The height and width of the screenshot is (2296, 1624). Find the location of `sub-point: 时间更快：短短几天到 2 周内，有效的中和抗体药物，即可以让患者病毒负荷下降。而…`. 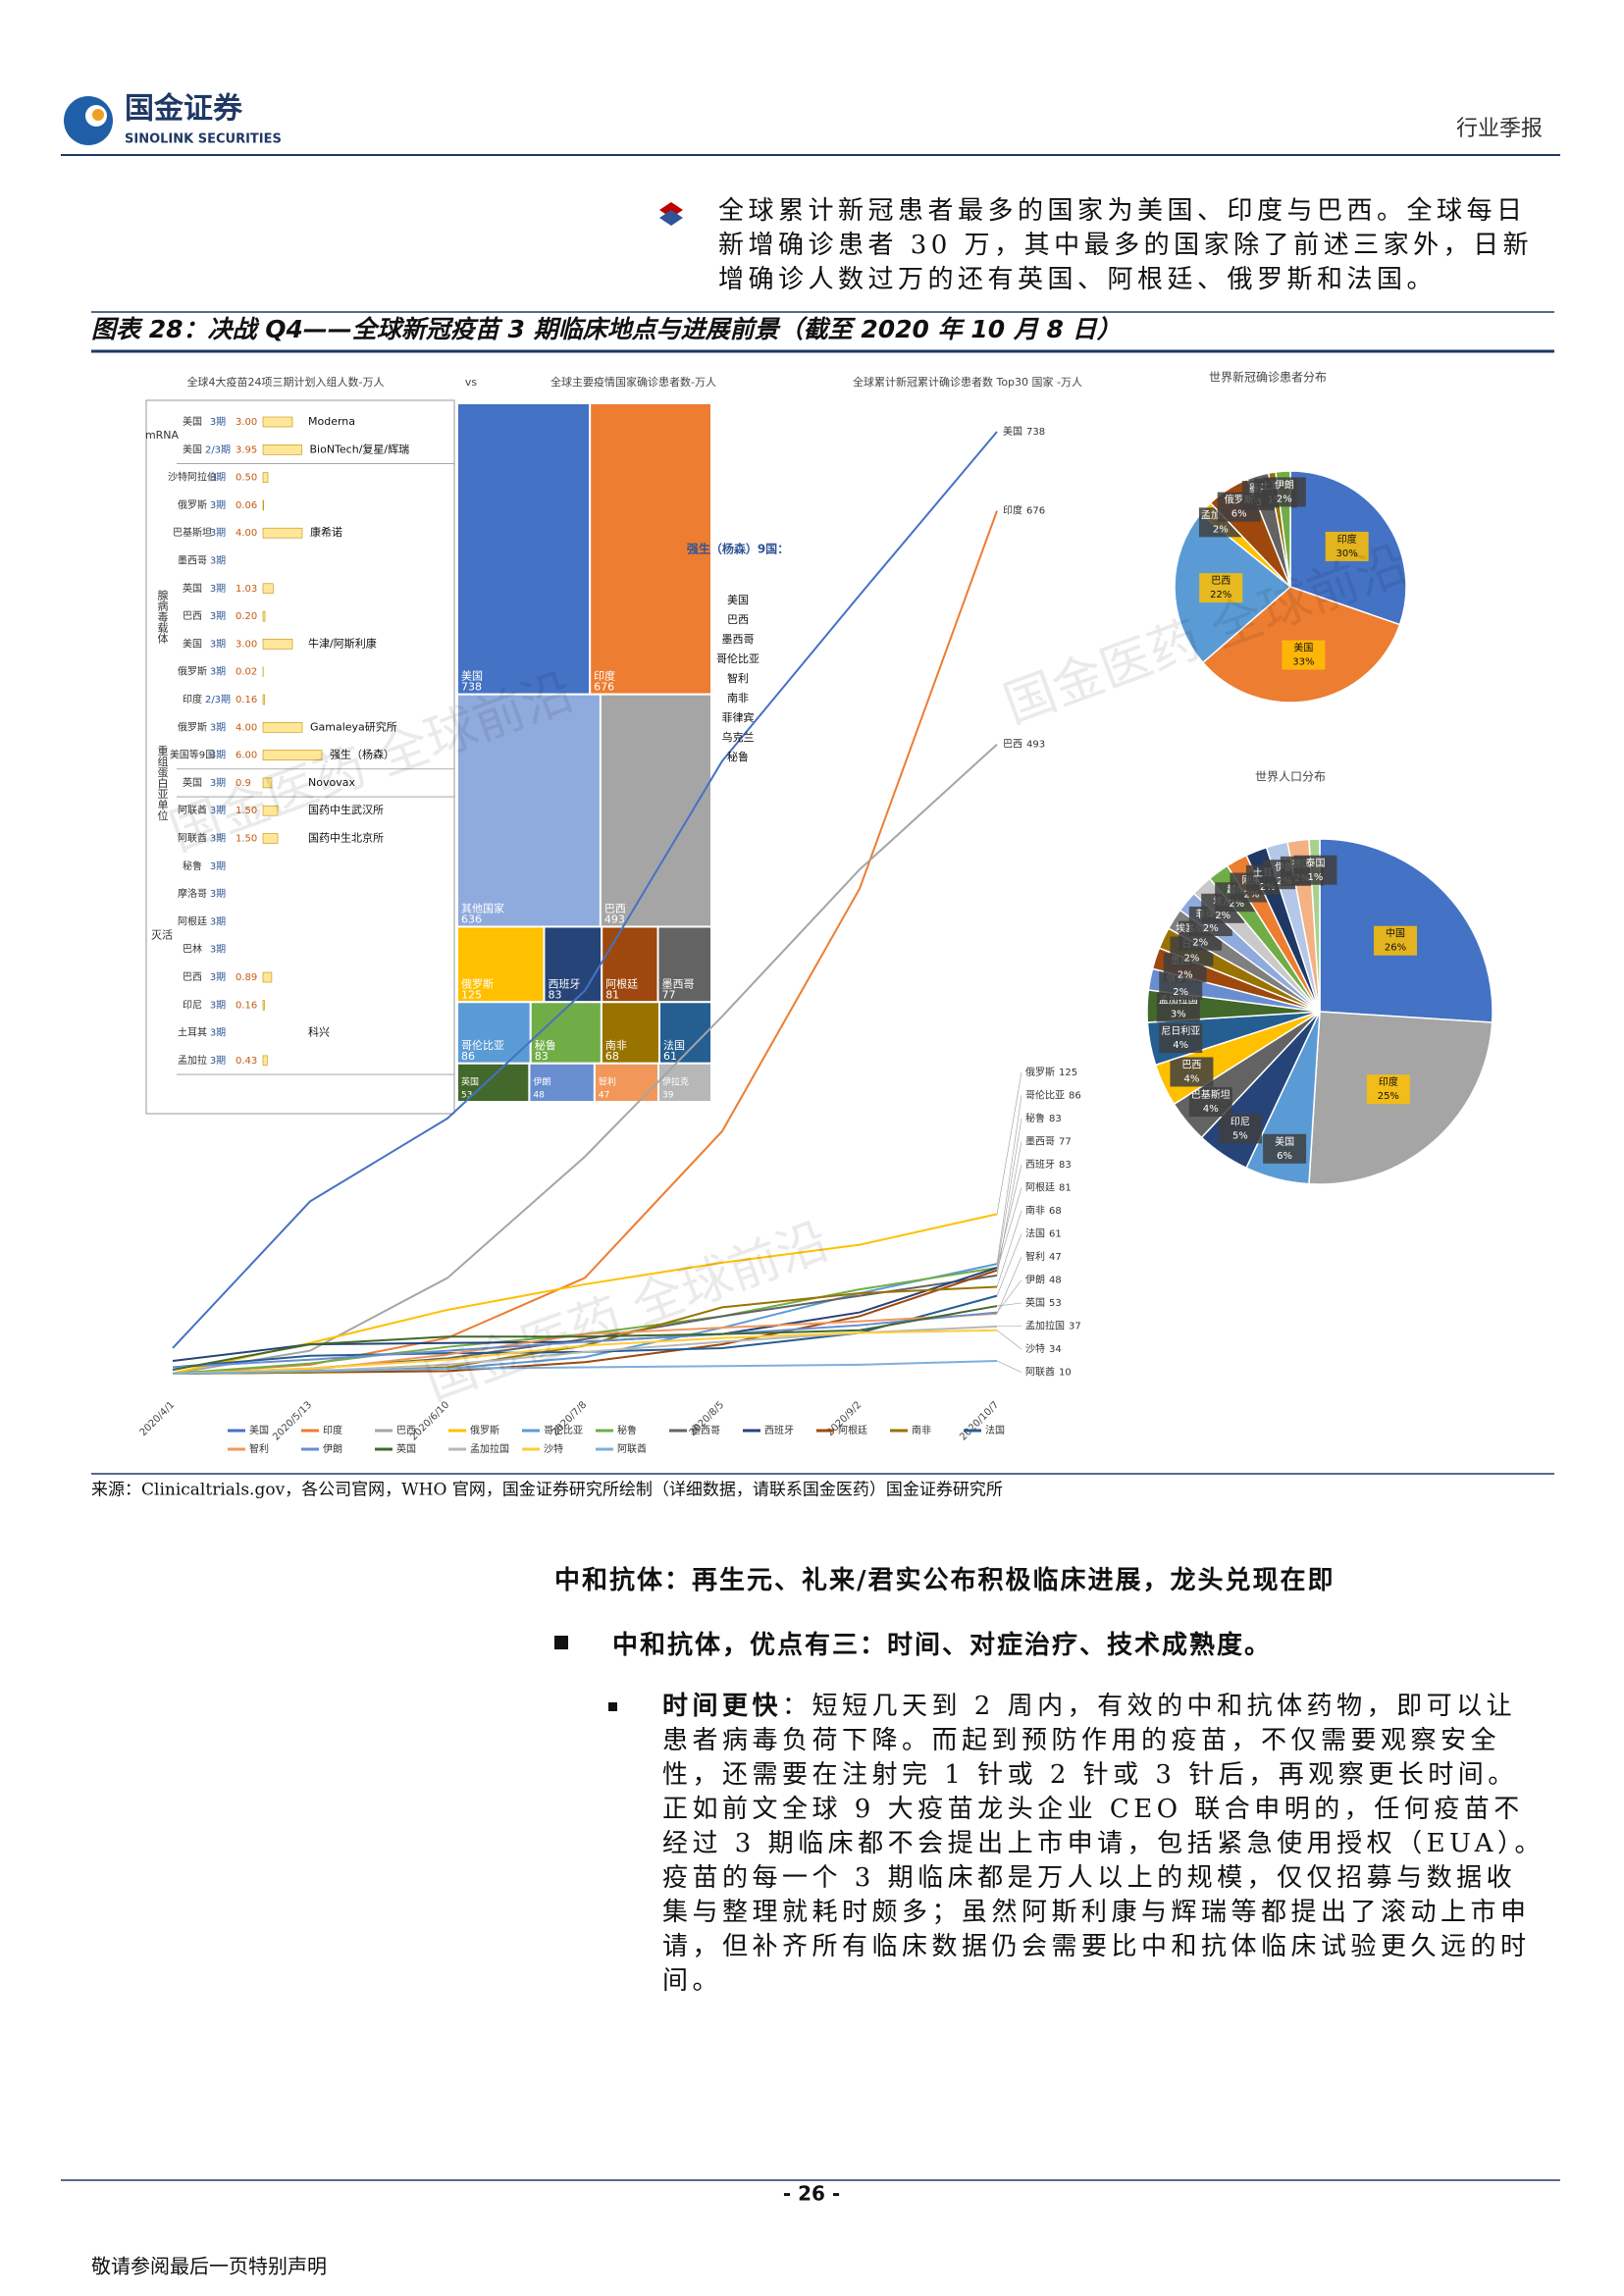

sub-point: 时间更快：短短几天到 2 周内，有效的中和抗体药物，即可以让患者病毒负荷下降。而… is located at coordinates (1103, 1844).